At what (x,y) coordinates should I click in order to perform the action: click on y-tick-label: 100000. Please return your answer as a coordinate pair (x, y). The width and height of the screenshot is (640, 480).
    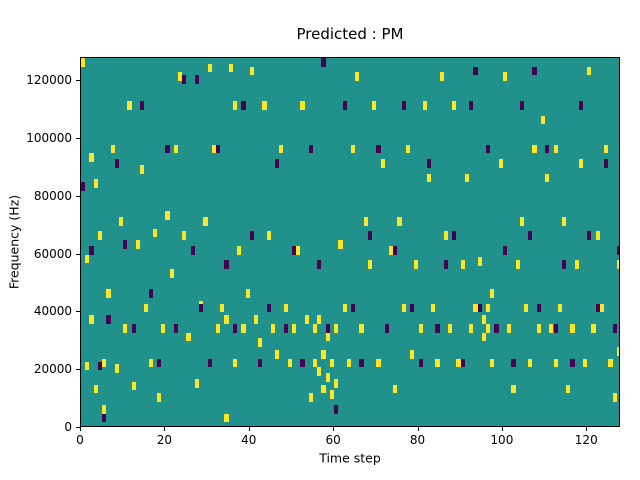
    Looking at the image, I should click on (49, 137).